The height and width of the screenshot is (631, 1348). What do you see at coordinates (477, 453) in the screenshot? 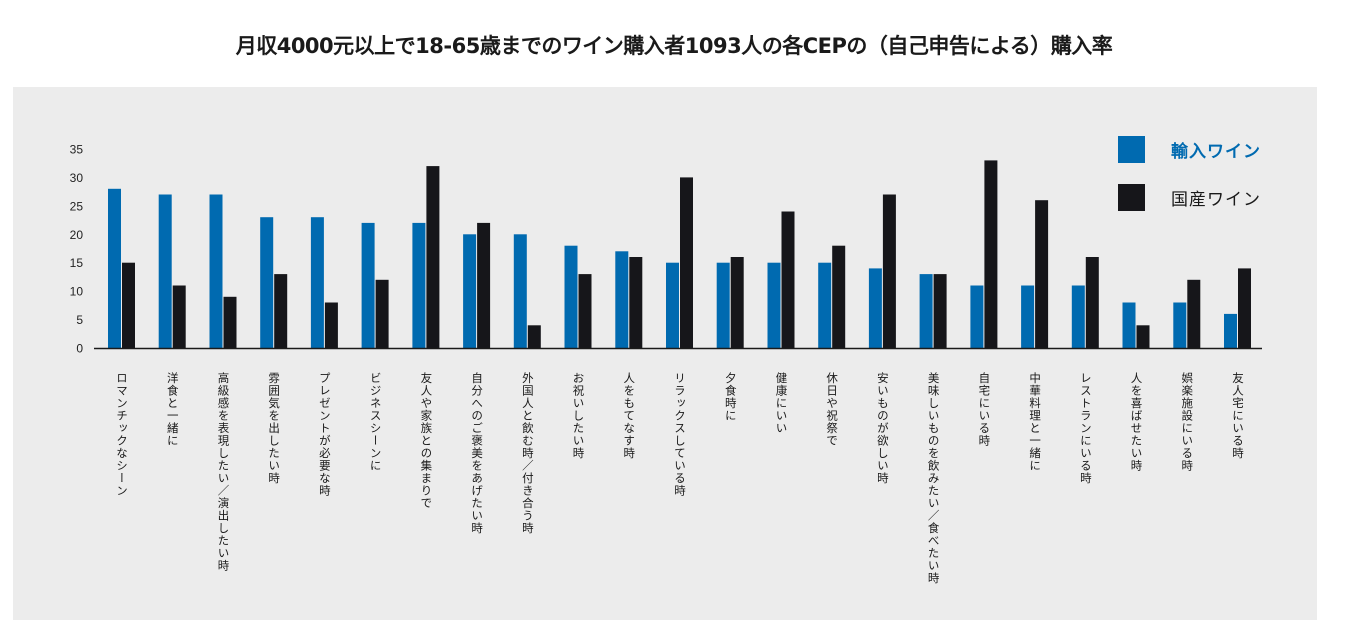
I see `category-label: 自分へのご褒美をあげたい時` at bounding box center [477, 453].